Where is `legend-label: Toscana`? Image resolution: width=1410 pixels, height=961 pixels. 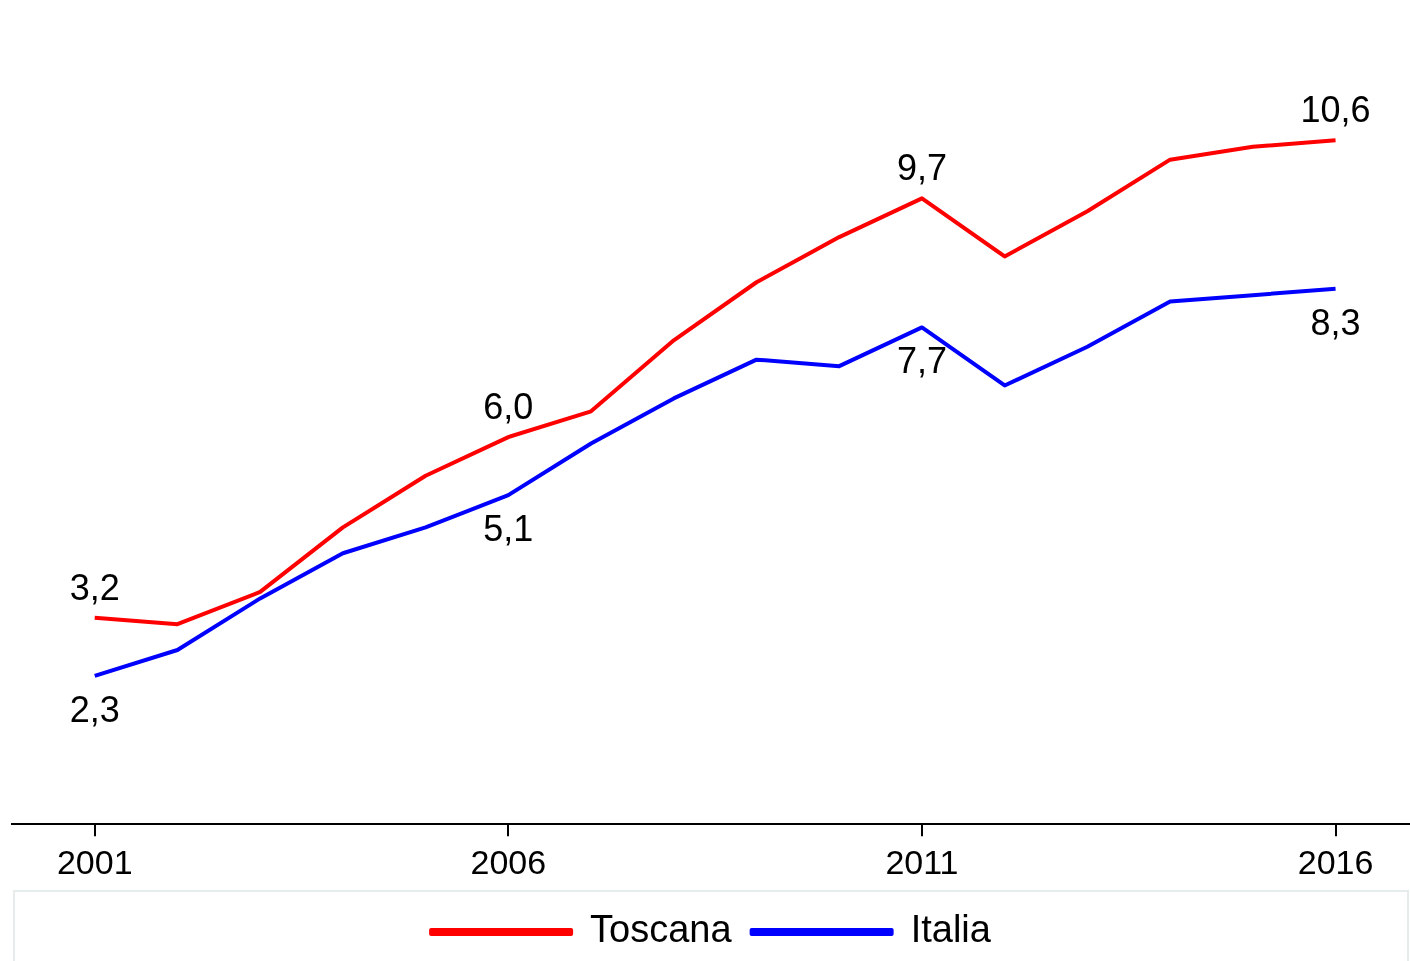 legend-label: Toscana is located at coordinates (661, 929).